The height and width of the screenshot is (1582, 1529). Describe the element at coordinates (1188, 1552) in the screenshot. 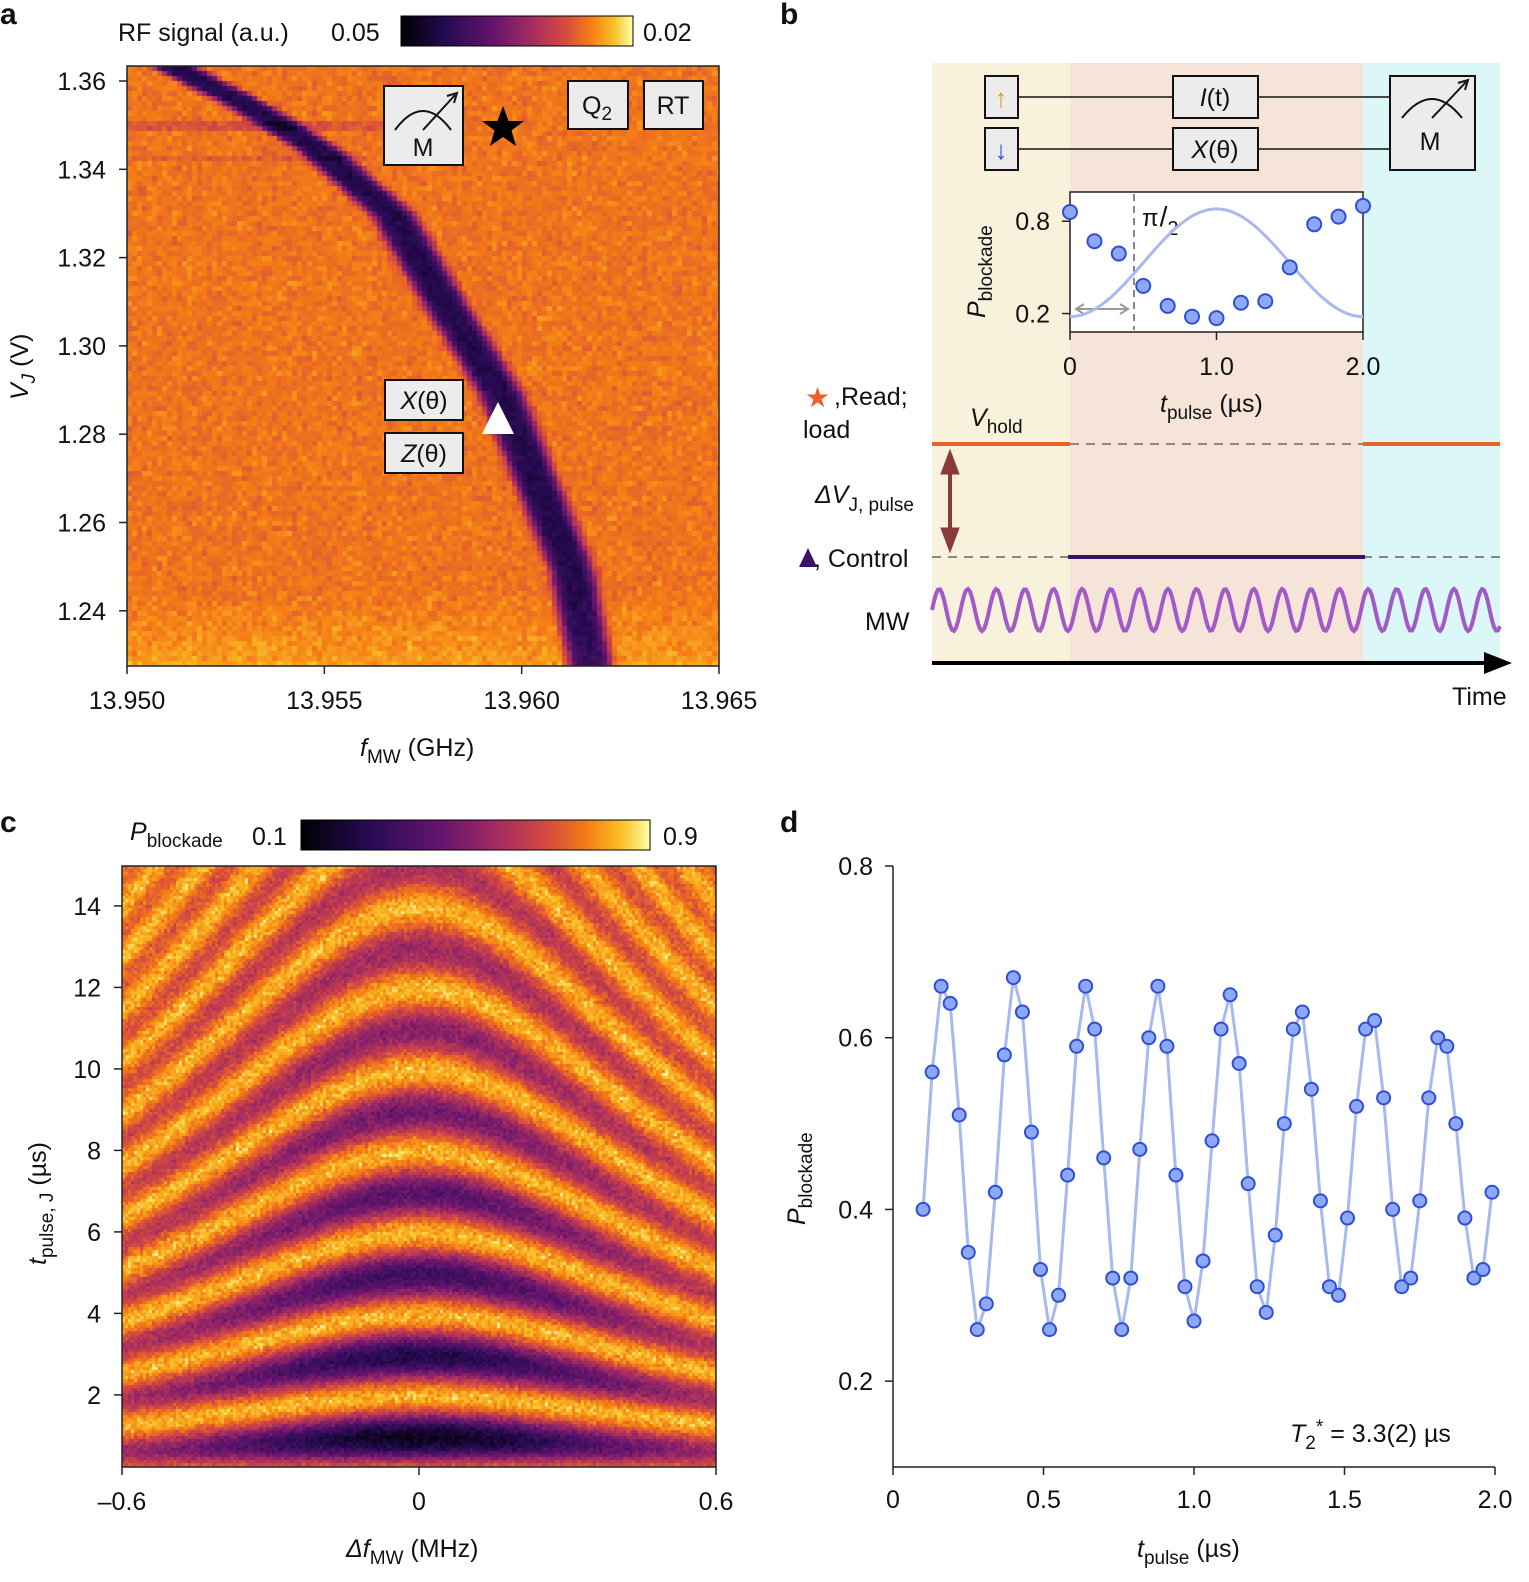

I see `plot-d-xlabel: tpulse (µs)` at that location.